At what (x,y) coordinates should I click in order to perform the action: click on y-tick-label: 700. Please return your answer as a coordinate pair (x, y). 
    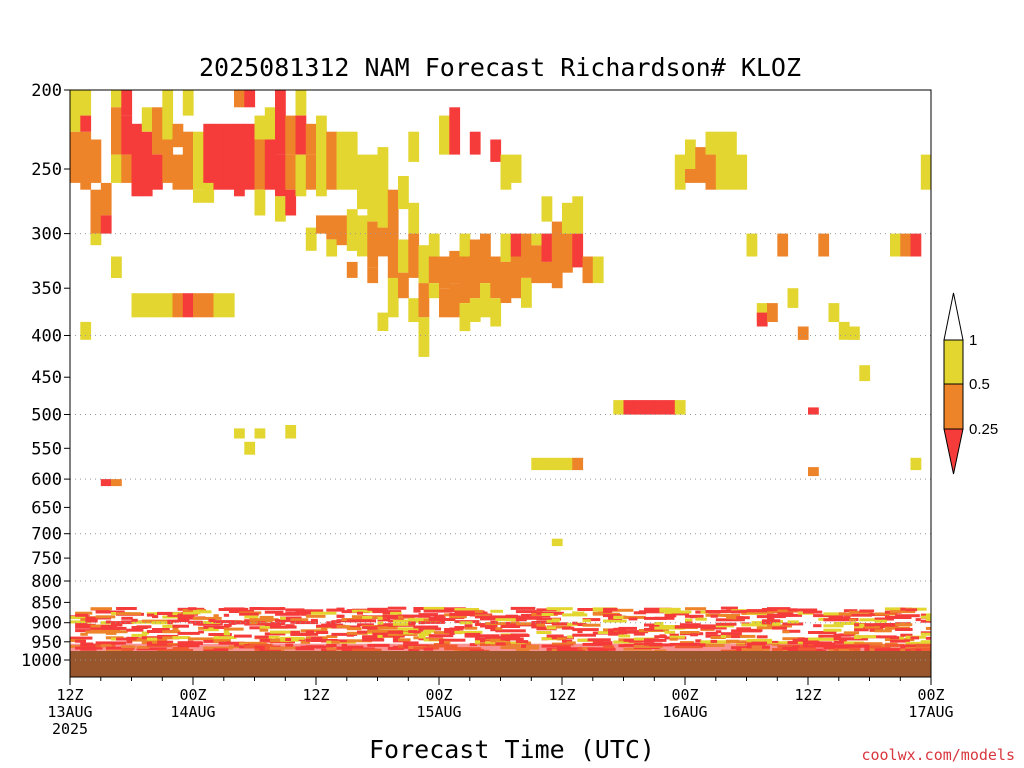
    Looking at the image, I should click on (46, 535).